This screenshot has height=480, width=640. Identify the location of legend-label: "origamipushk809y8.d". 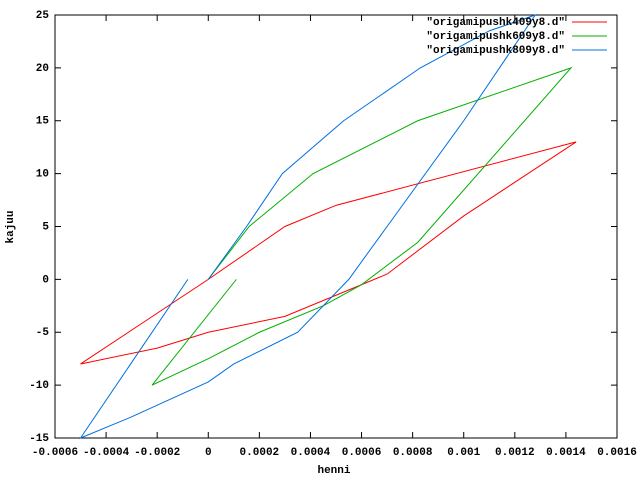
(495, 51).